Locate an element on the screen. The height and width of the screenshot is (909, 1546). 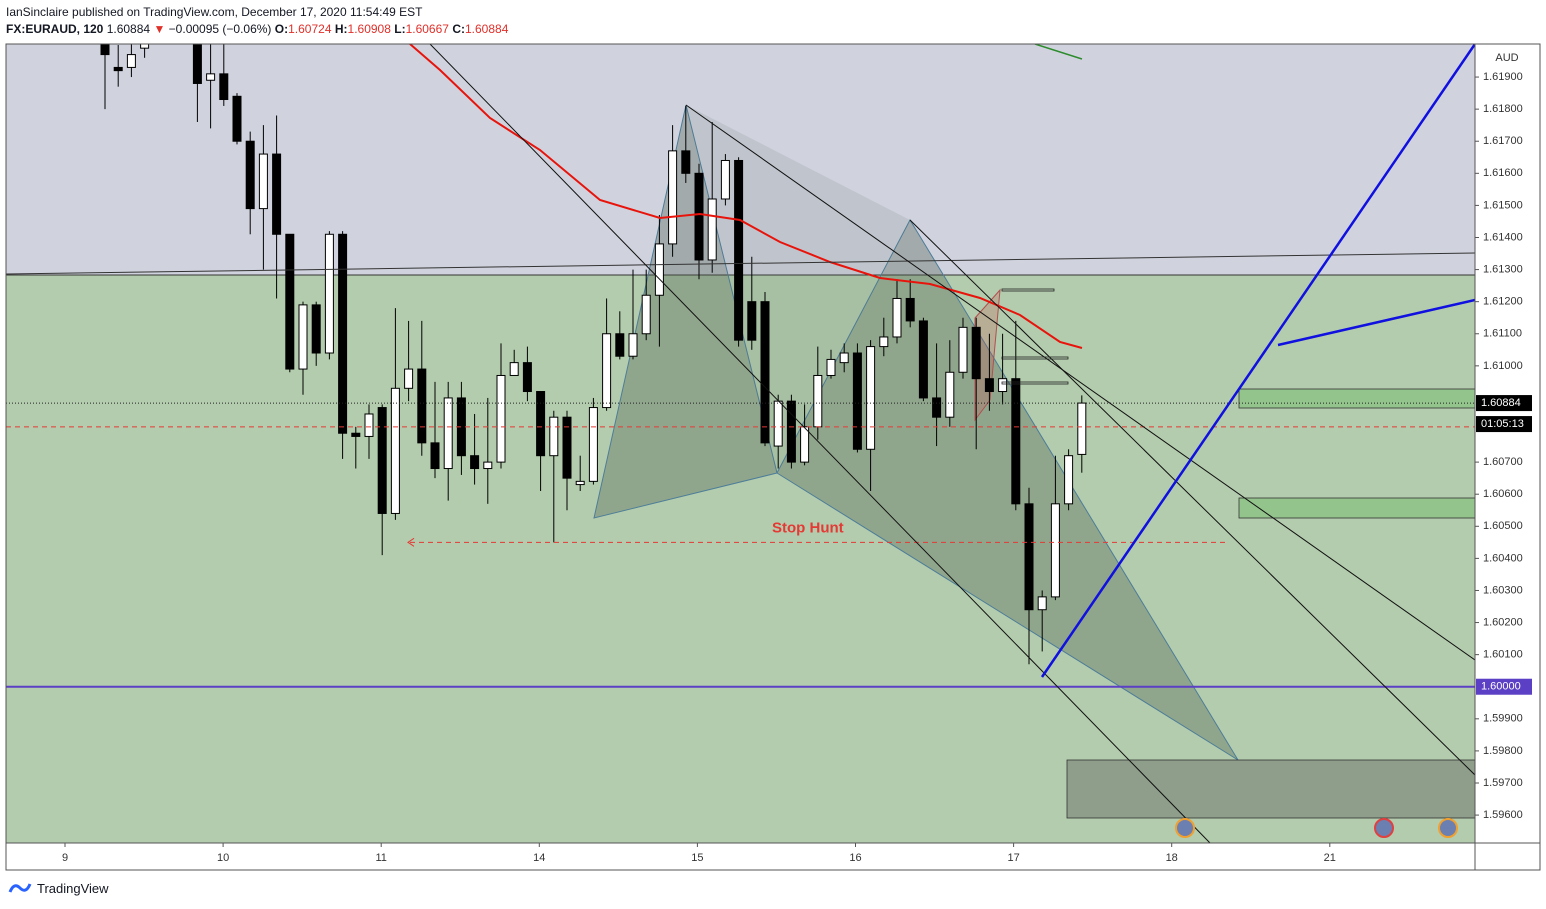
change: −0.00095 (−0.06%) is located at coordinates (220, 29).